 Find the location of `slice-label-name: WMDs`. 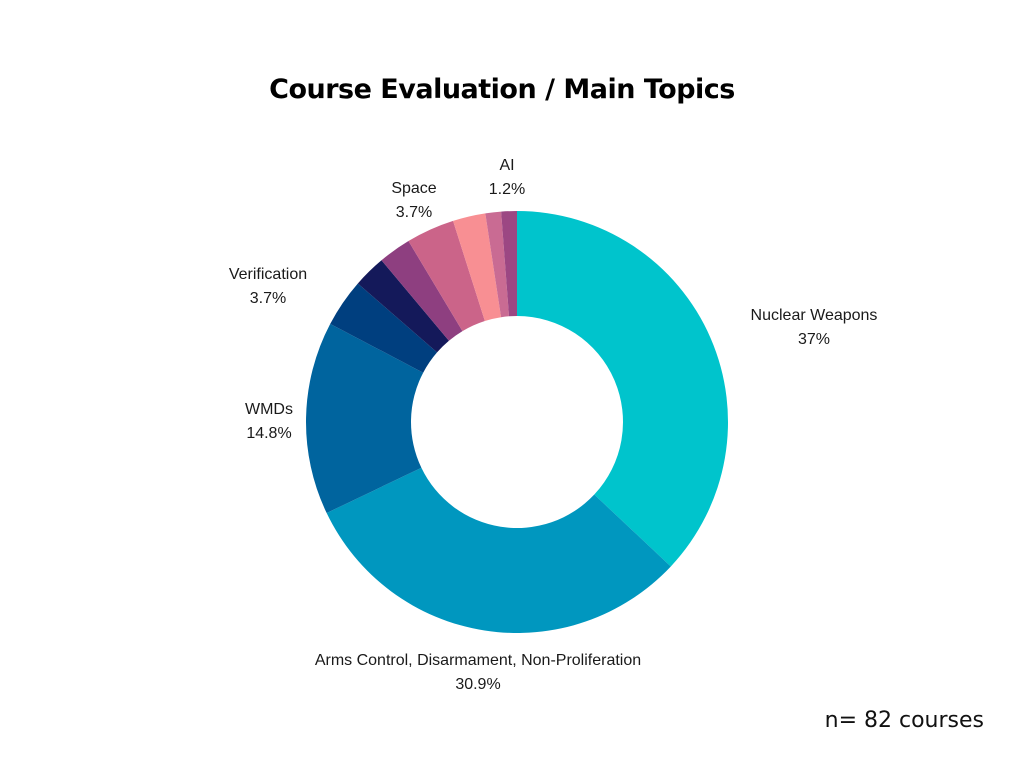

slice-label-name: WMDs is located at coordinates (269, 409).